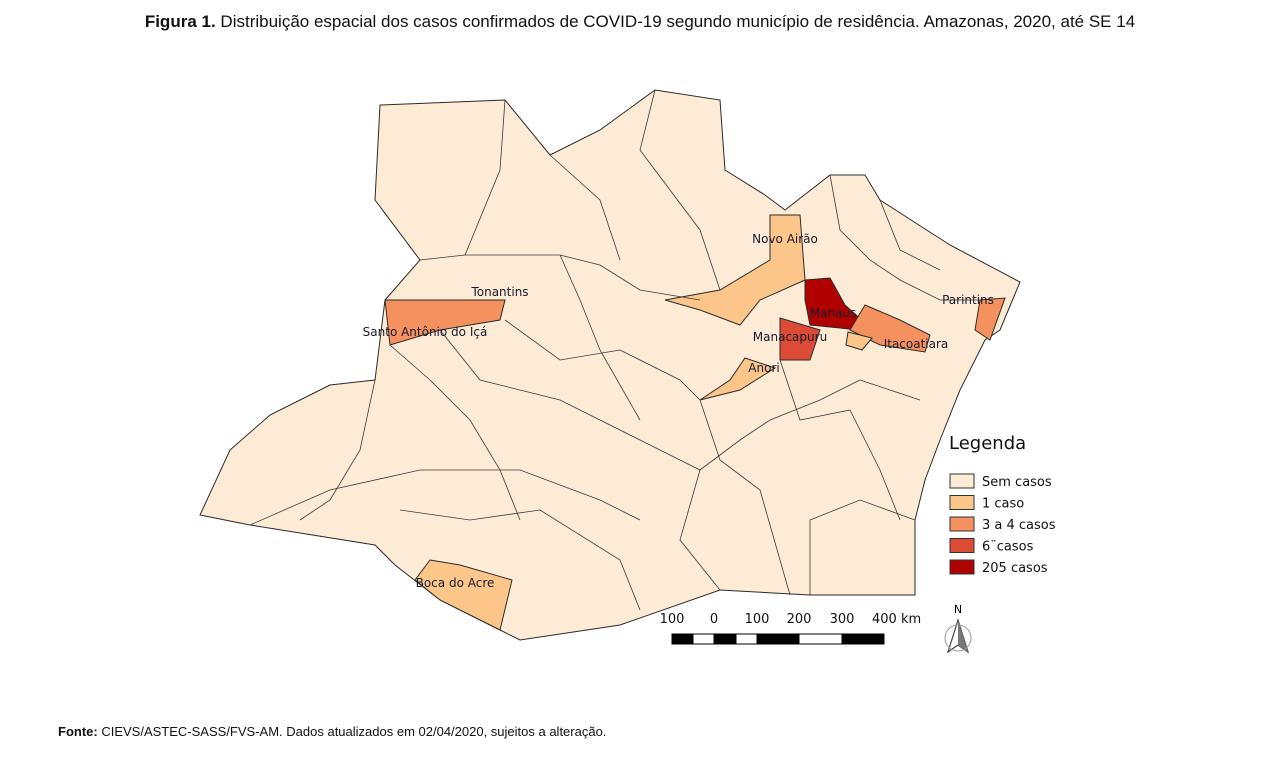 This screenshot has width=1280, height=758. What do you see at coordinates (499, 292) in the screenshot?
I see `municipality-label: Tonantins` at bounding box center [499, 292].